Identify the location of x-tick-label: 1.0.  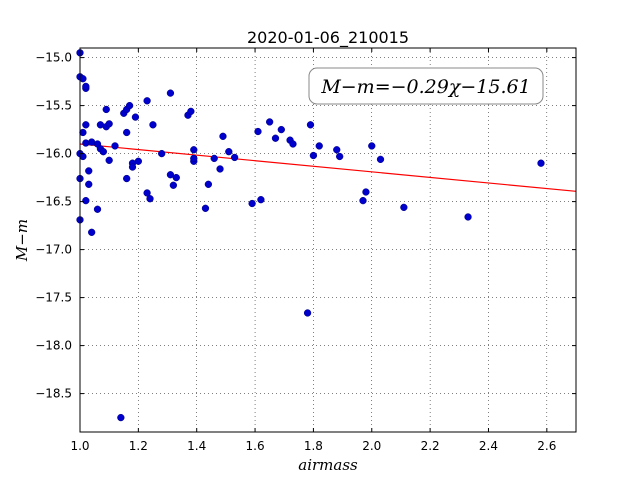
(79, 446).